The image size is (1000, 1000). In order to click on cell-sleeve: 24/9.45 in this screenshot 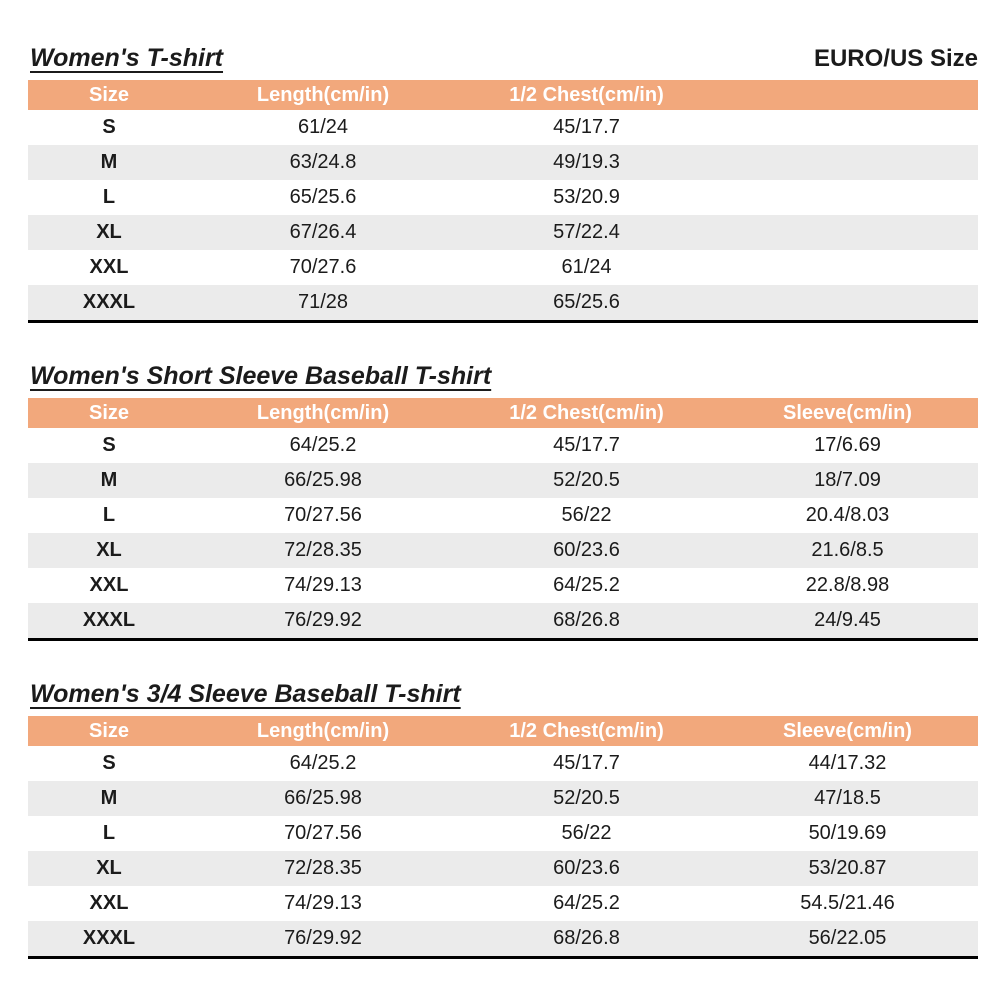, I will do `click(847, 621)`.